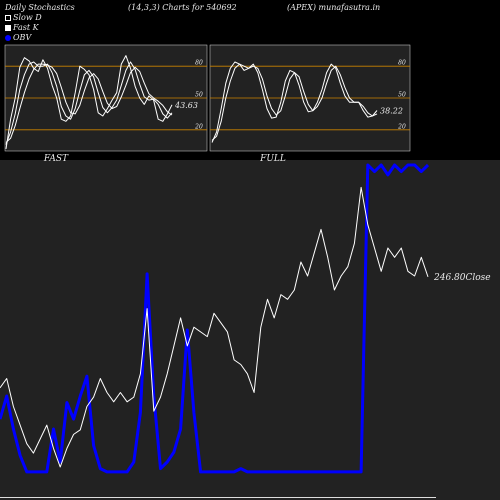 This screenshot has height=500, width=500. What do you see at coordinates (294, 102) in the screenshot?
I see `full_d-line` at bounding box center [294, 102].